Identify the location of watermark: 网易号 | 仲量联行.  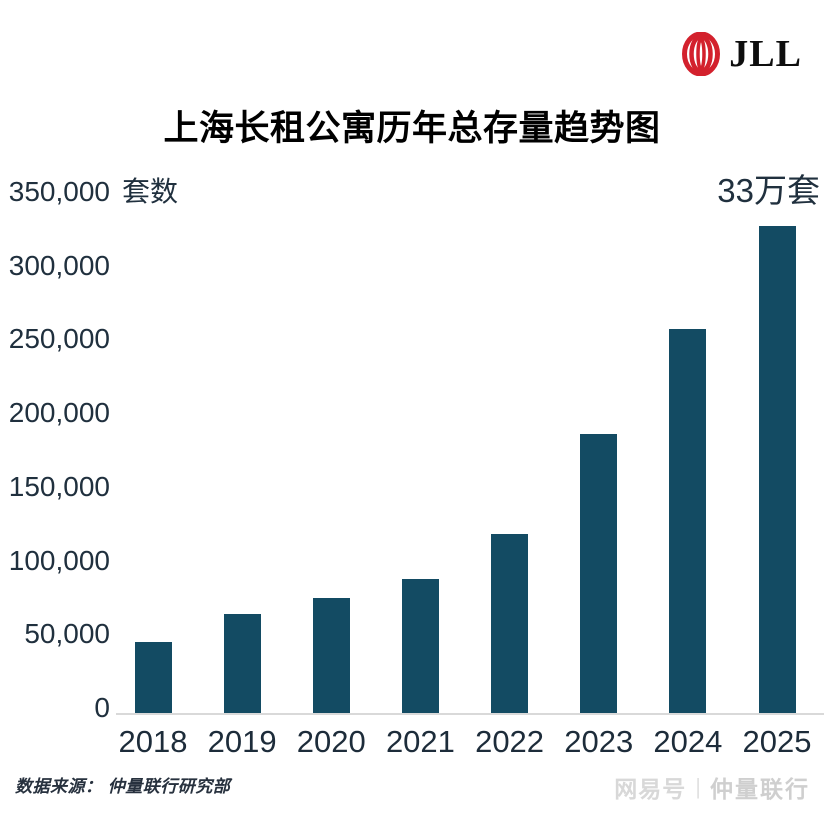
(712, 787).